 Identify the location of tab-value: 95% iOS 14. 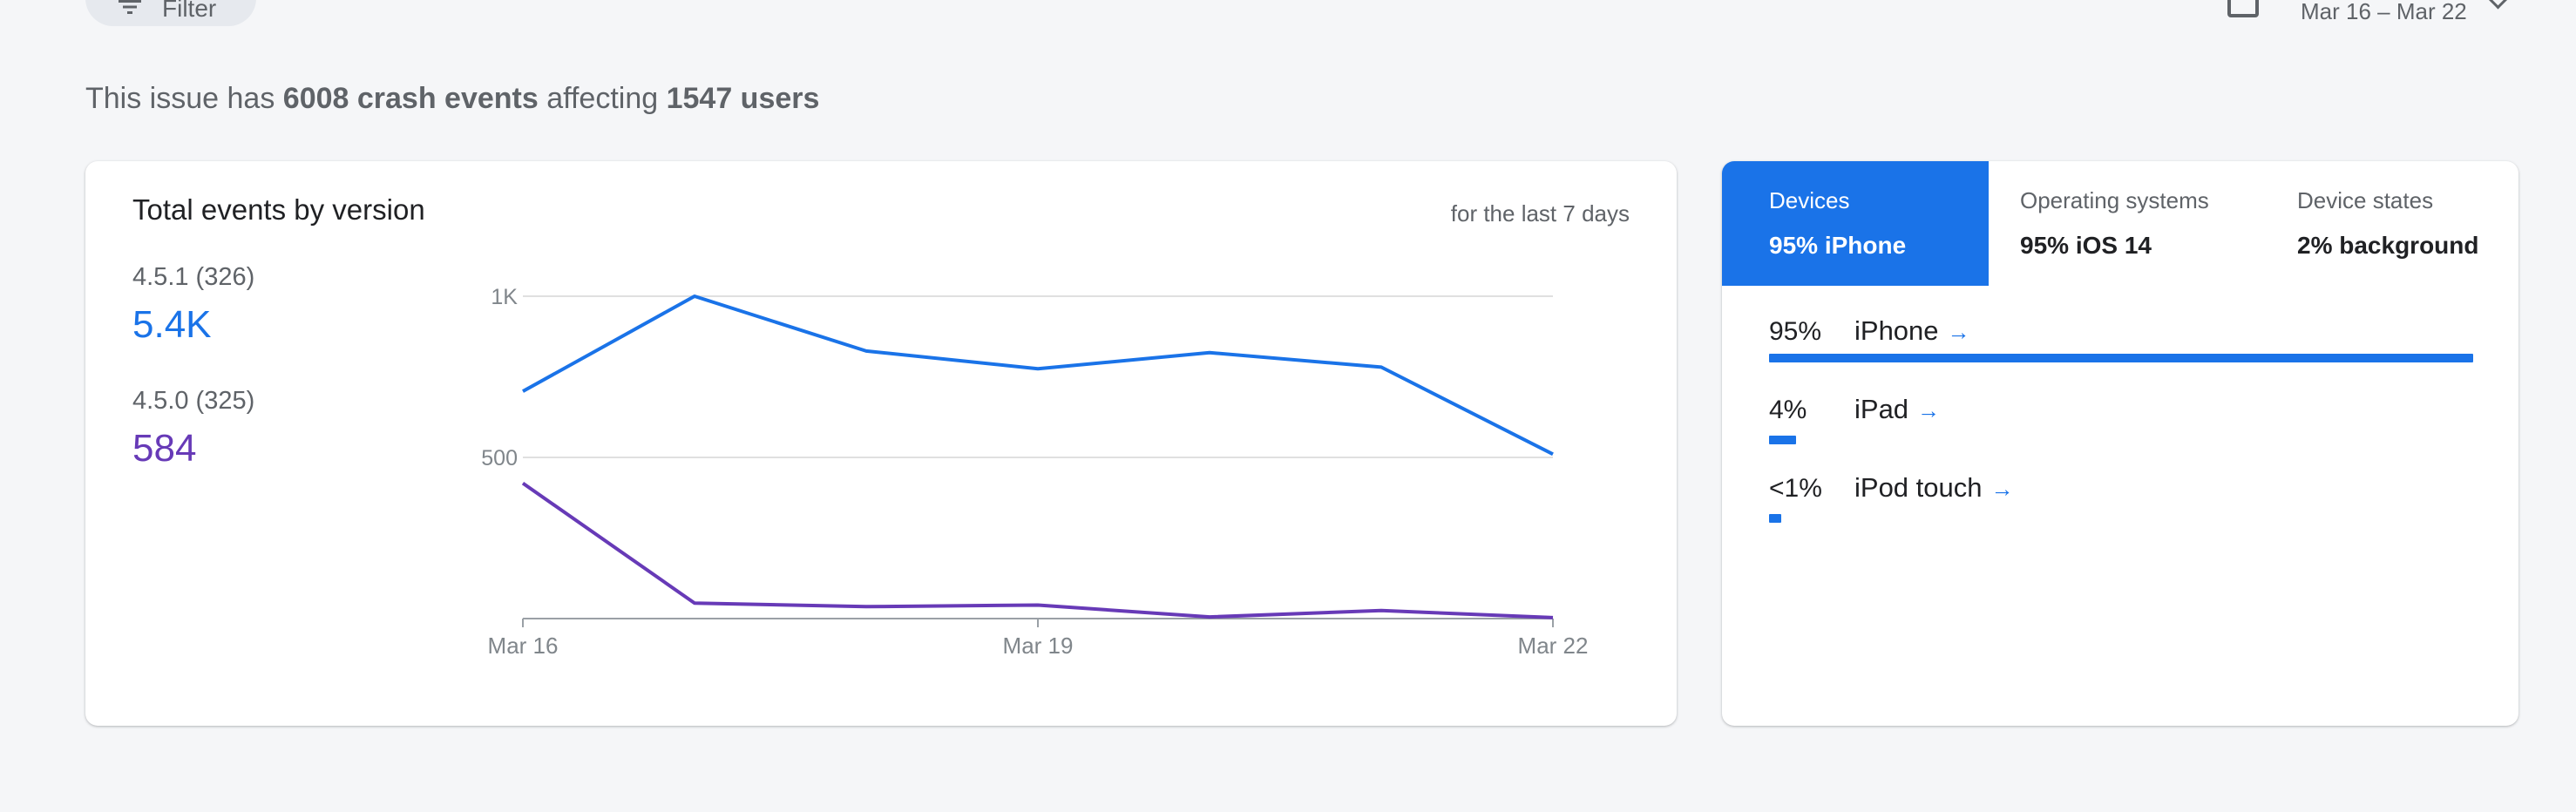
(2086, 245).